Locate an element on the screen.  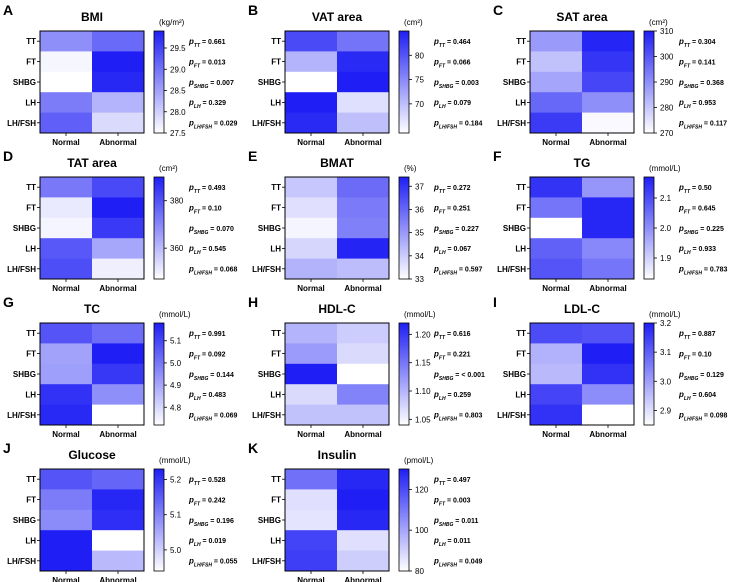
panel-title: Glucose is located at coordinates (92, 455).